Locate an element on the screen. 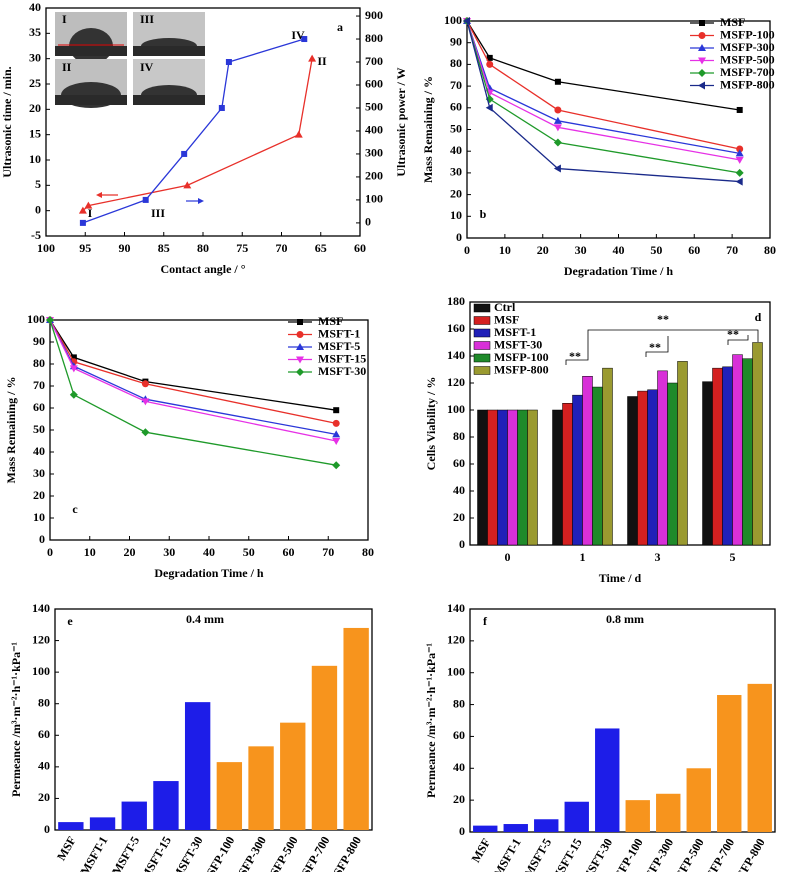 The width and height of the screenshot is (789, 872). x-tick-label: 70 is located at coordinates (328, 552).